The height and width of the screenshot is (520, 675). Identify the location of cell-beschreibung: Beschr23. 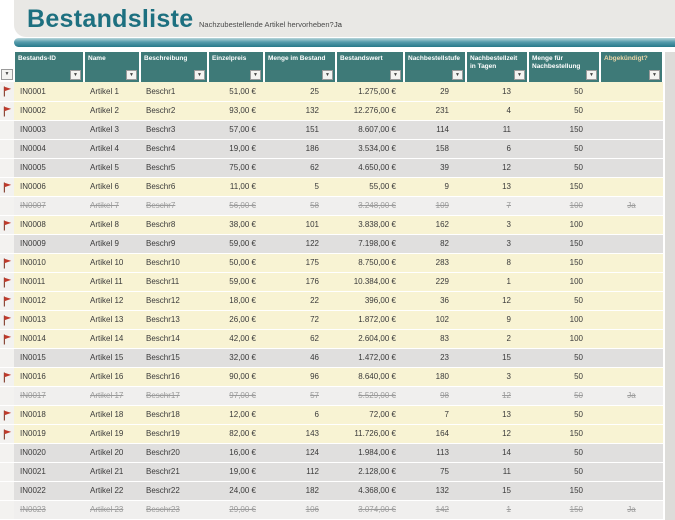
(174, 510).